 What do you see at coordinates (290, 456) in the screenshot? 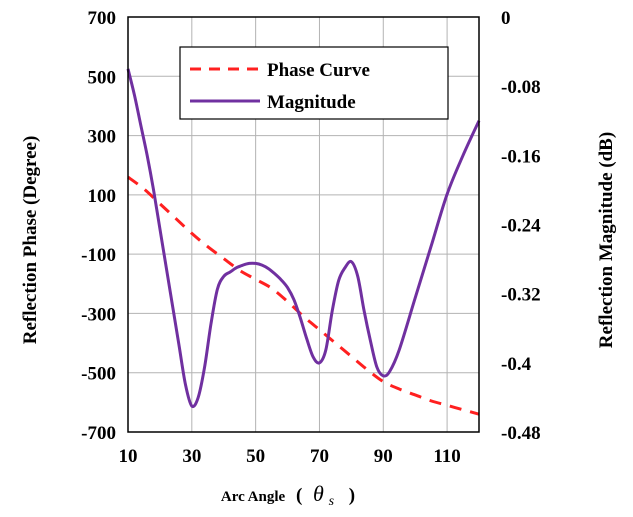
I see `x-axis-ticks: 10 30 50 70 90 110` at bounding box center [290, 456].